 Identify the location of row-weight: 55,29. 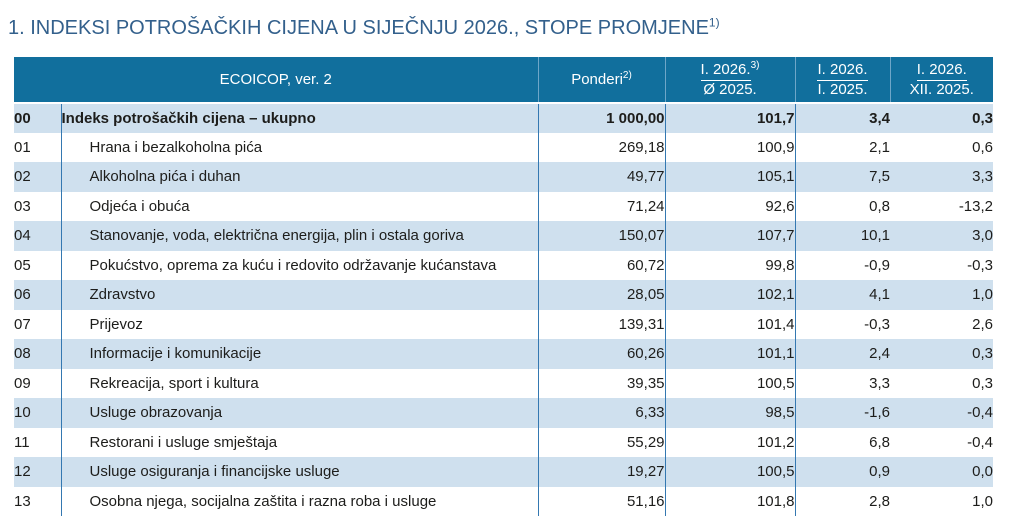
(601, 442).